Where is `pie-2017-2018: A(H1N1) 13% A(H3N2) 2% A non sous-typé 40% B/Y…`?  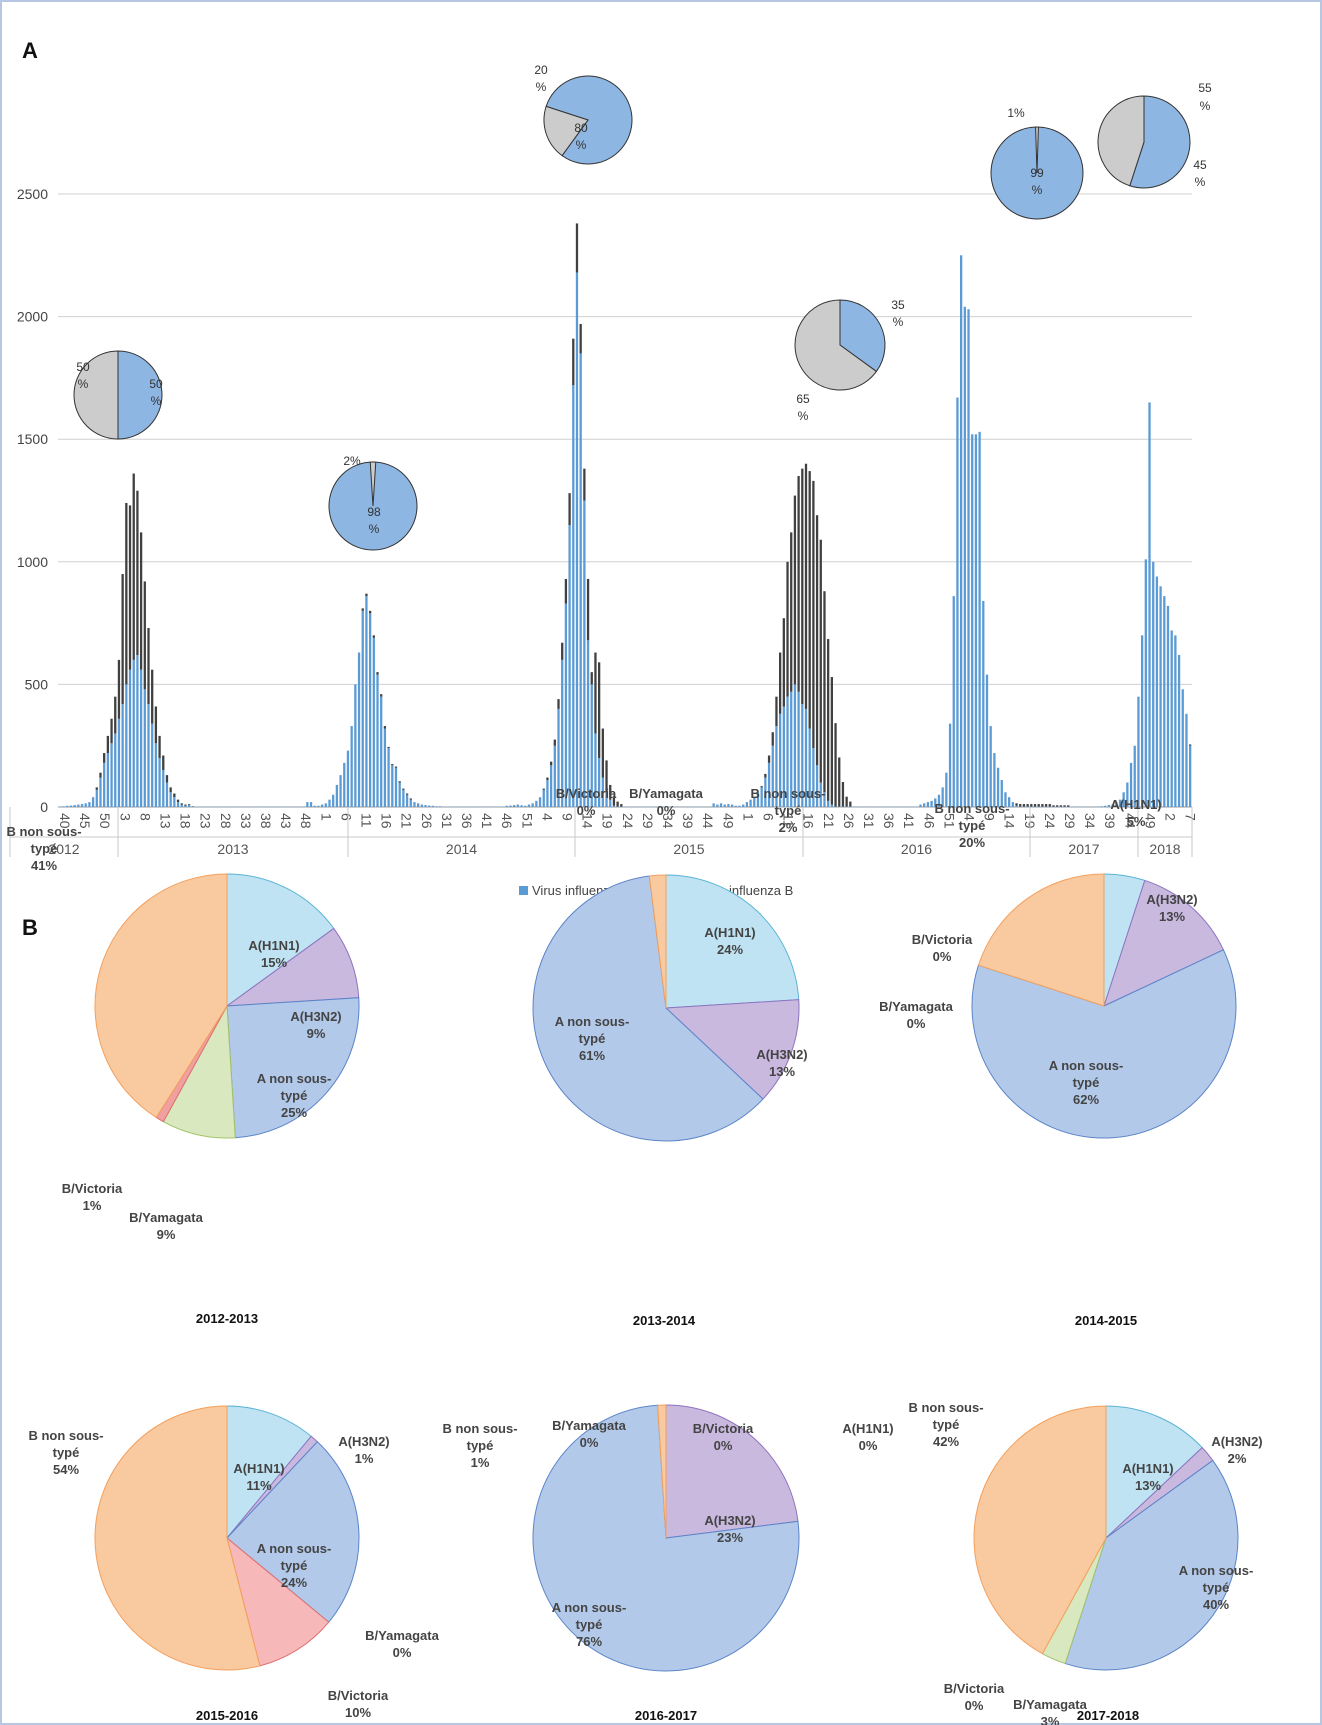 pie-2017-2018: A(H1N1) 13% A(H3N2) 2% A non sous-typé 40% B/Y… is located at coordinates (1085, 1562).